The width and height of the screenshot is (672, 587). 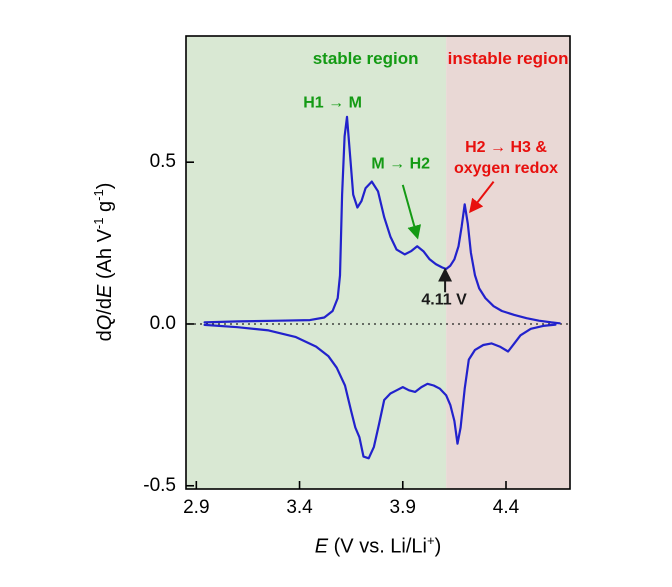 What do you see at coordinates (444, 300) in the screenshot?
I see `annotation-4-11-v: 4.11 V` at bounding box center [444, 300].